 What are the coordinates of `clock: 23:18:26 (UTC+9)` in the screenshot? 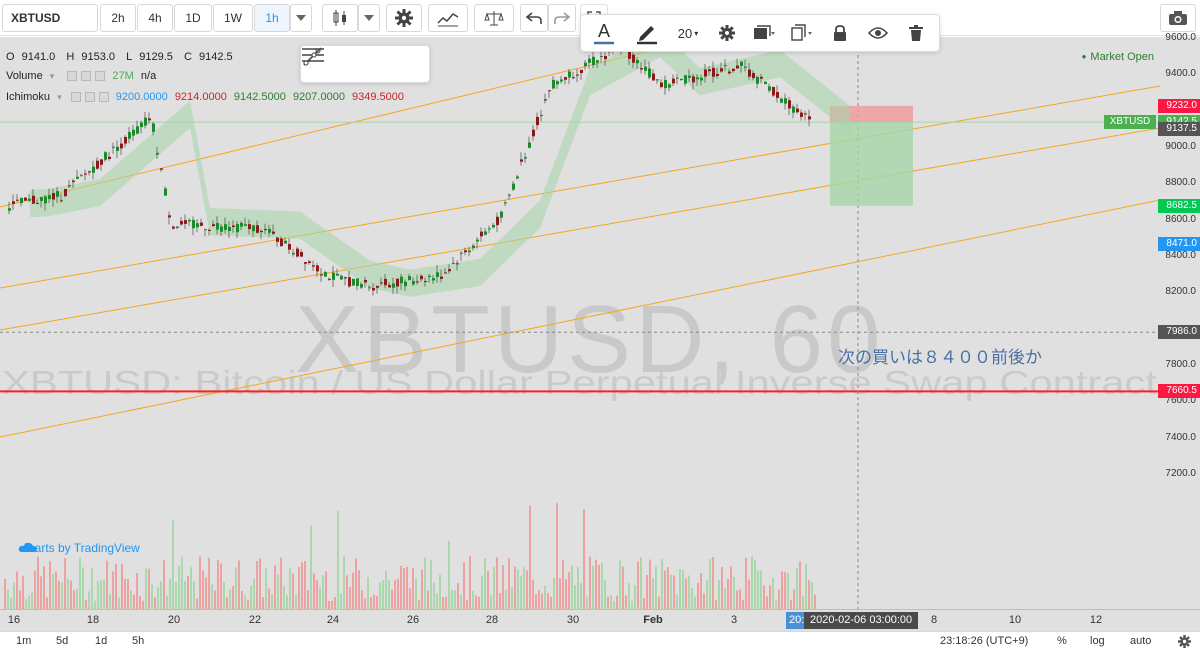 It's located at (984, 641).